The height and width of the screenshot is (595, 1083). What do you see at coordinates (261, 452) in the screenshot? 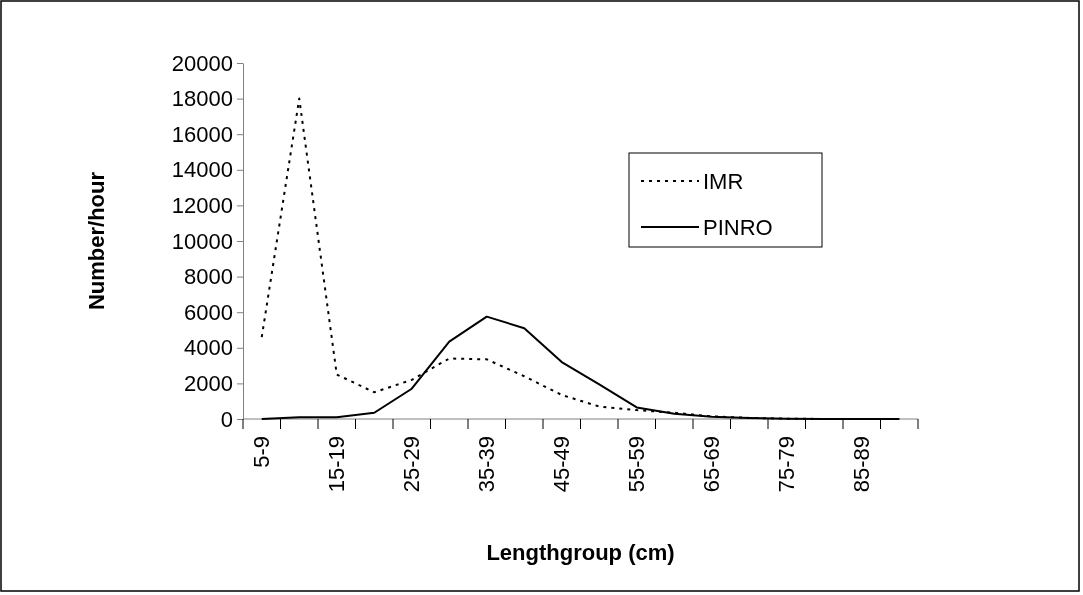
I see `x-tick-label: 5-9` at bounding box center [261, 452].